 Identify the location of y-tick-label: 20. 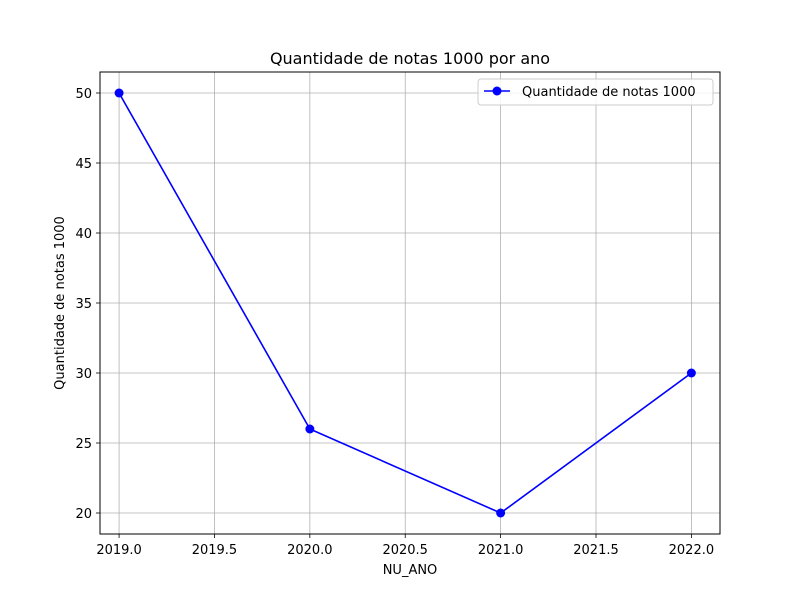
(83, 514).